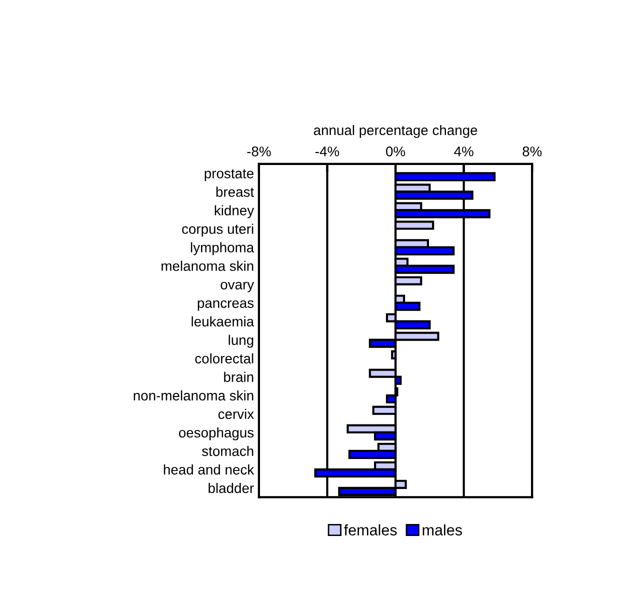 This screenshot has height=594, width=618. I want to click on x-tick-label: -8%, so click(259, 151).